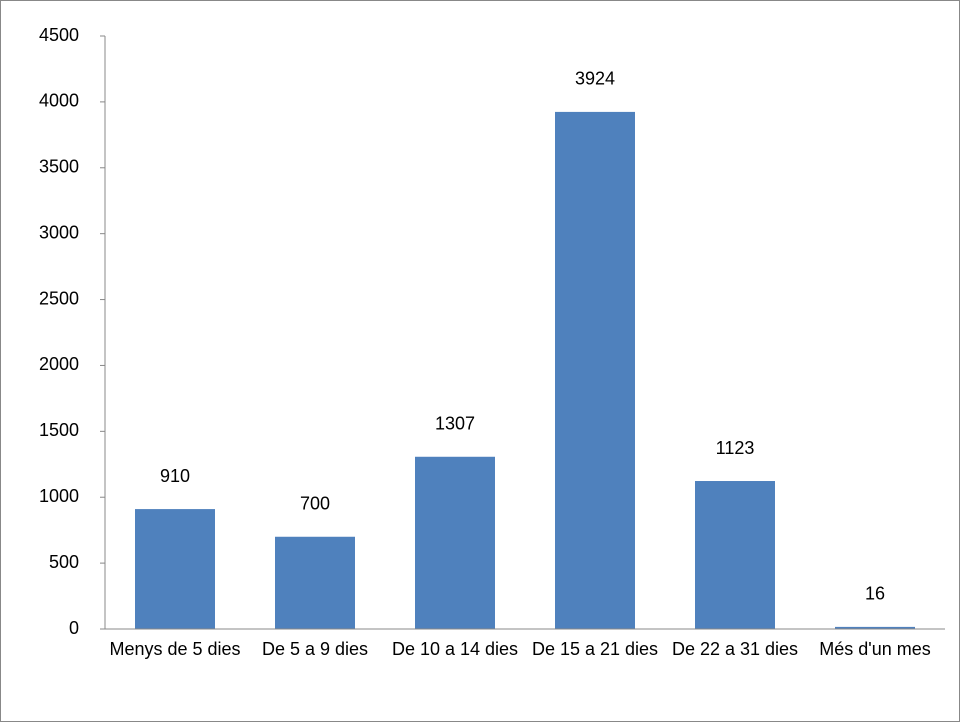 The width and height of the screenshot is (960, 722). Describe the element at coordinates (735, 649) in the screenshot. I see `x-tick-label: De 22 a 31 dies` at that location.